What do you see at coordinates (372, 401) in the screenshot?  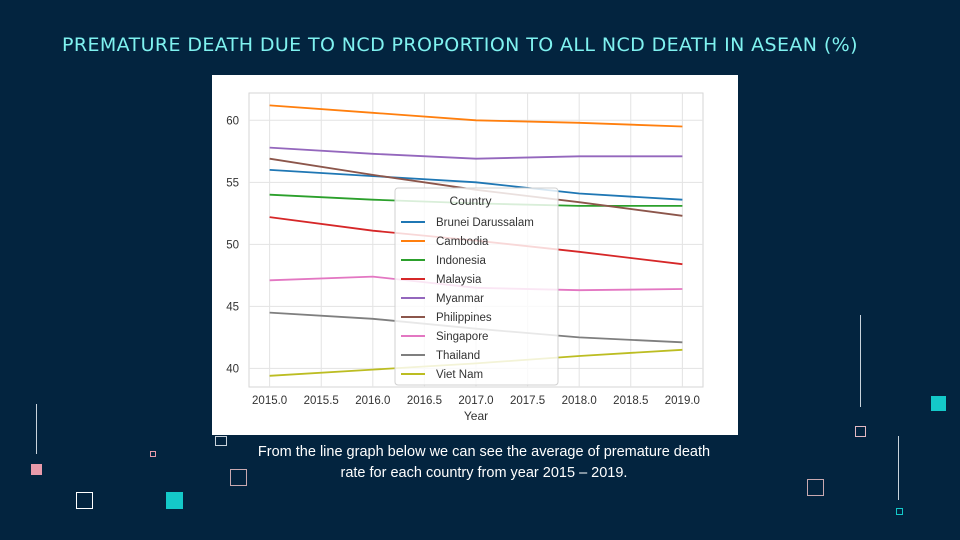 I see `x-tick-label: 2016.0` at bounding box center [372, 401].